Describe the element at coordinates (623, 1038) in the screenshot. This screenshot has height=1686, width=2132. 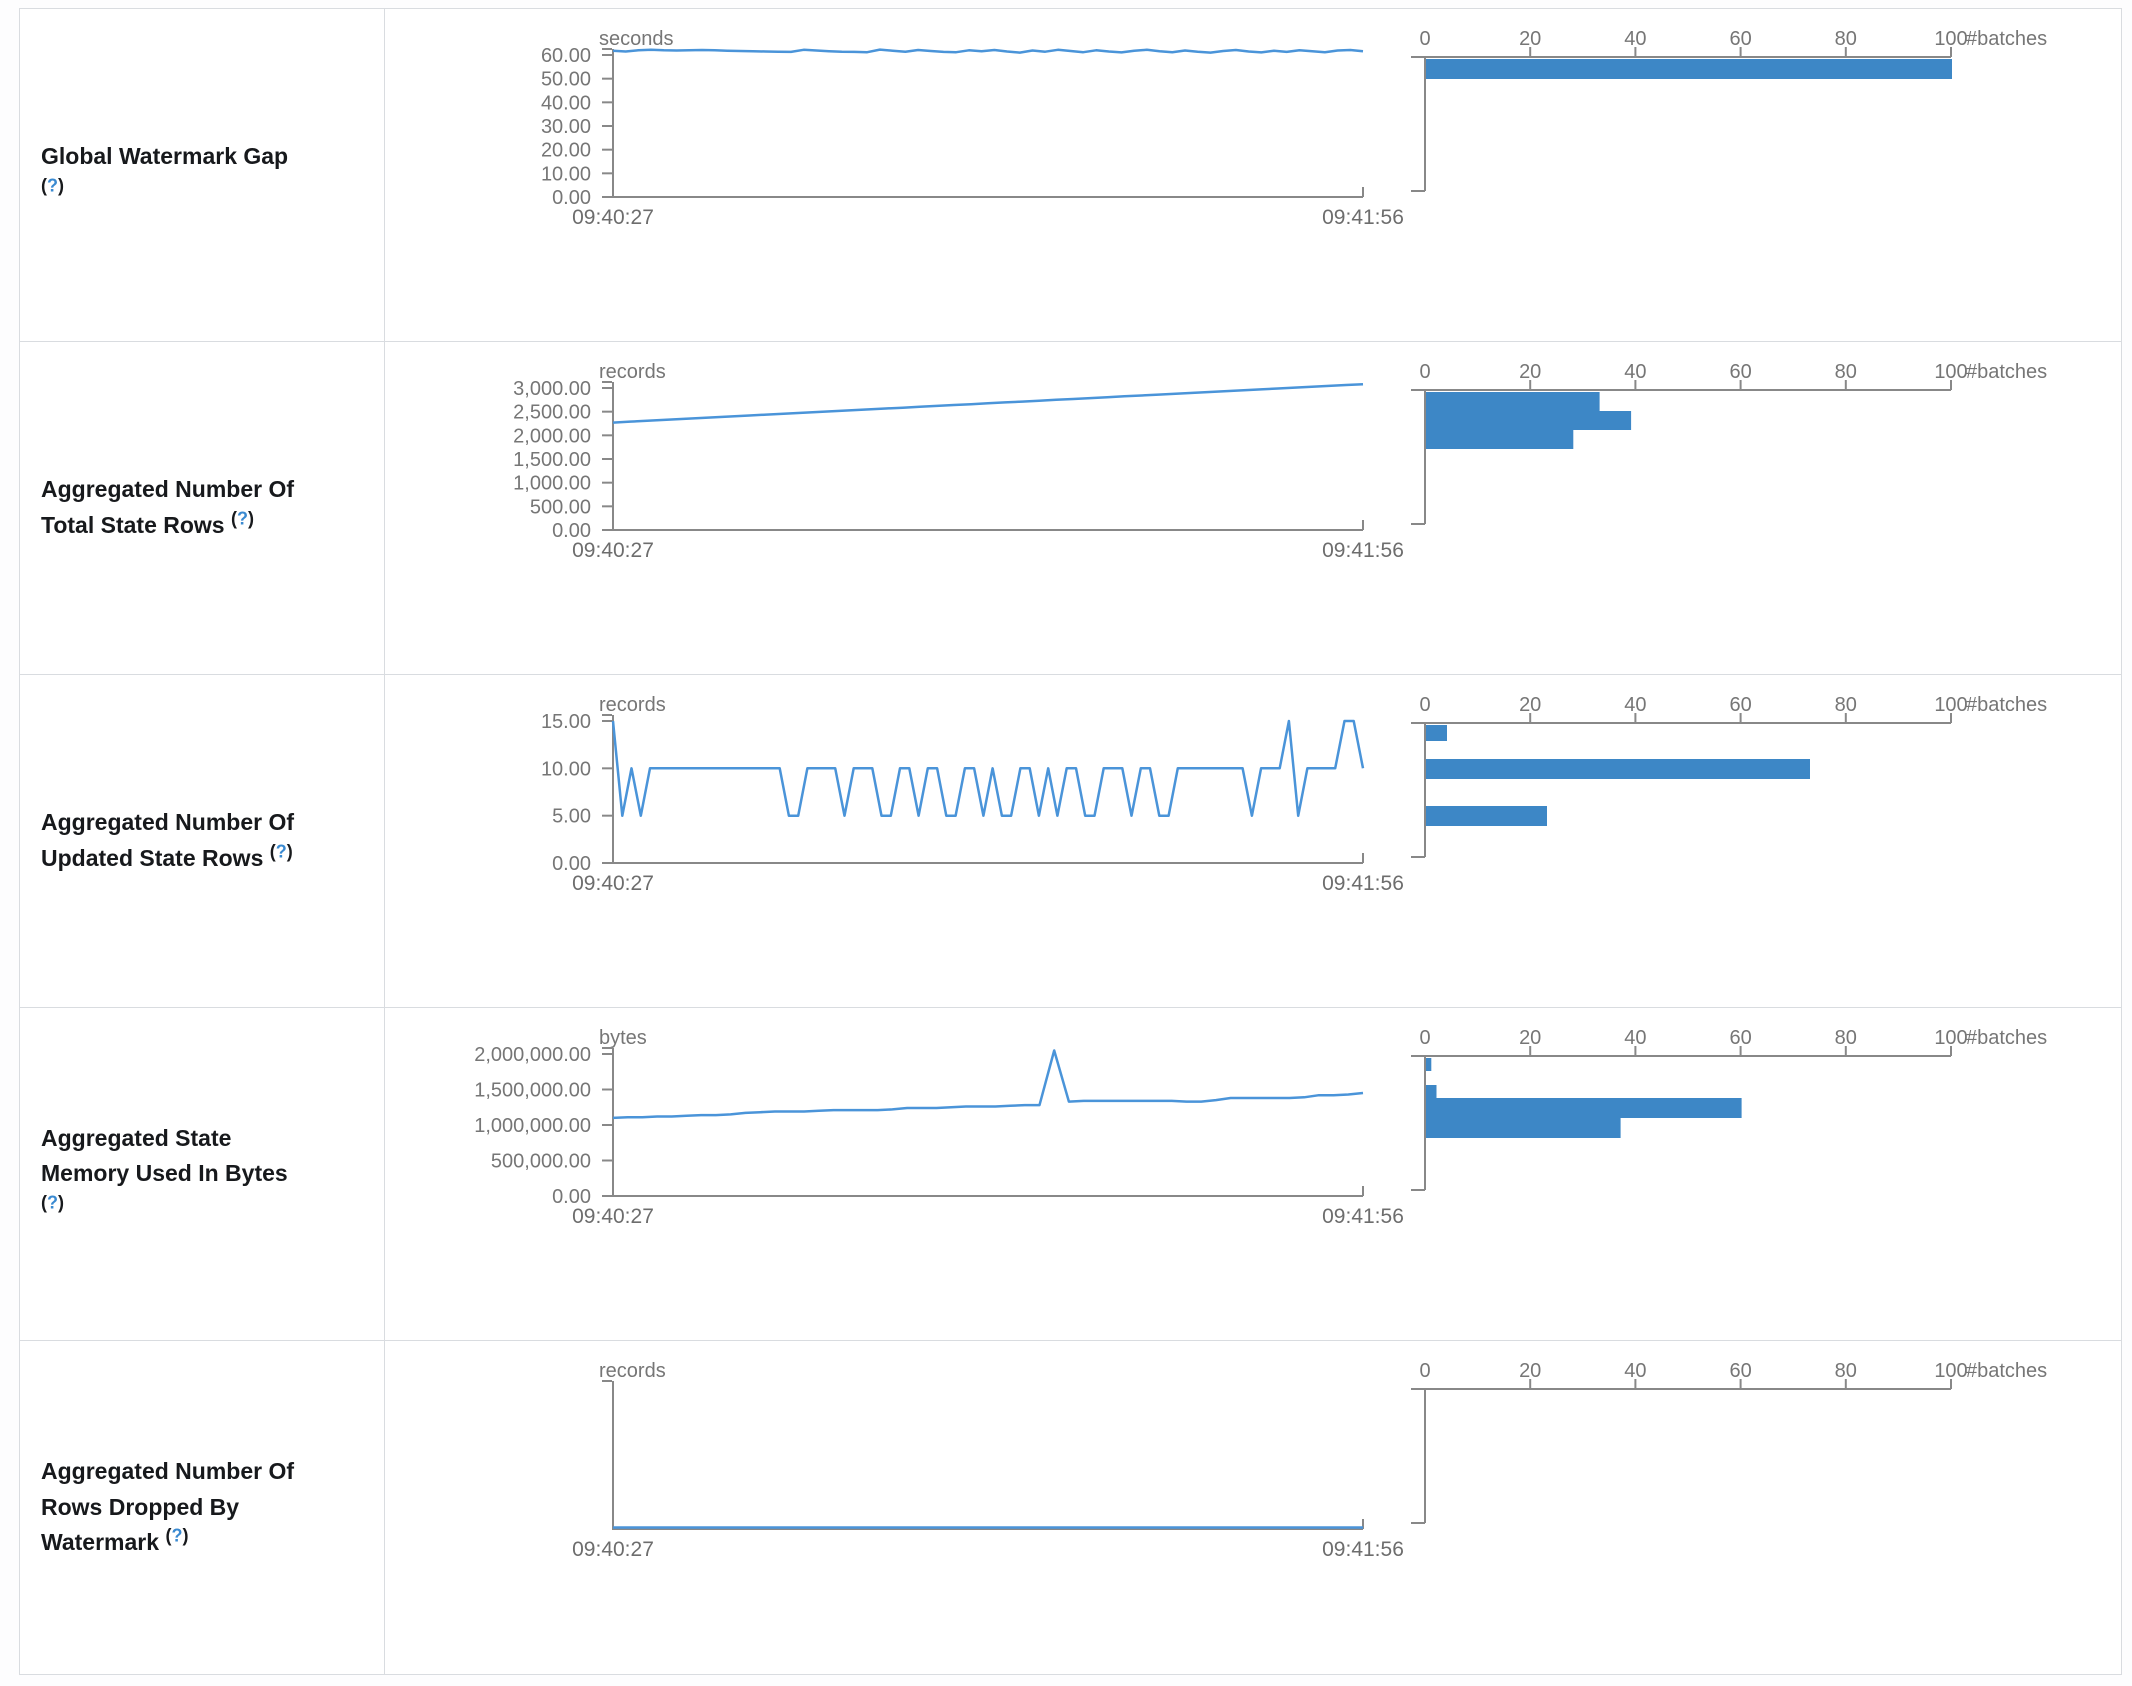
I see `unit-label: bytes` at that location.